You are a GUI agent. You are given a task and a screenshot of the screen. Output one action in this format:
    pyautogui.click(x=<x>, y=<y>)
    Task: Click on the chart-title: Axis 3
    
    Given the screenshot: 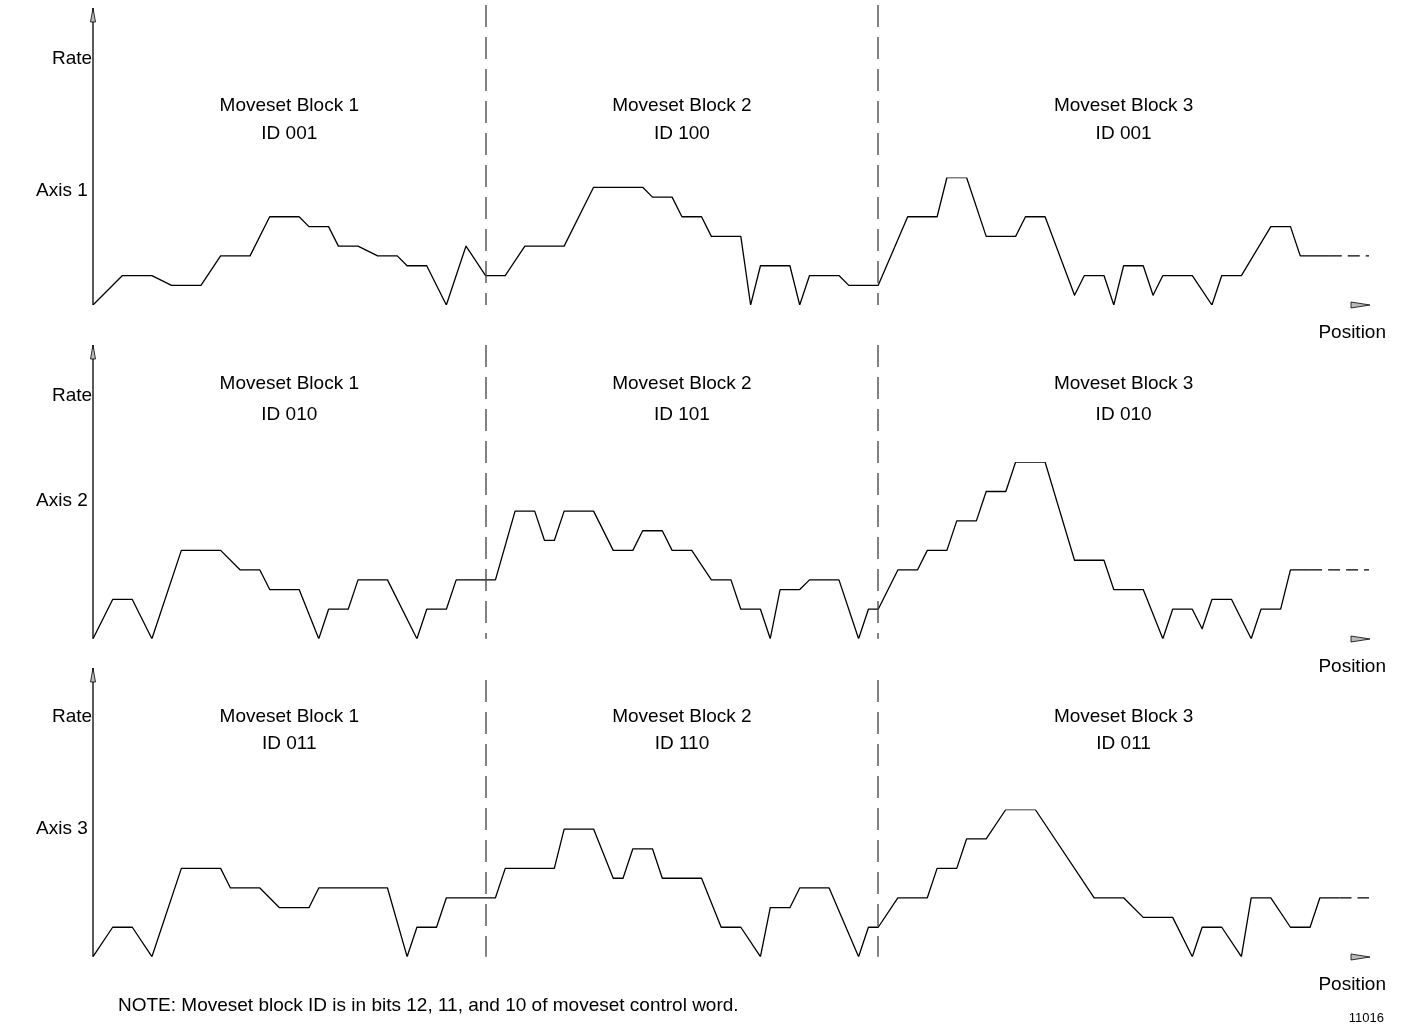 What is the action you would take?
    pyautogui.click(x=62, y=827)
    